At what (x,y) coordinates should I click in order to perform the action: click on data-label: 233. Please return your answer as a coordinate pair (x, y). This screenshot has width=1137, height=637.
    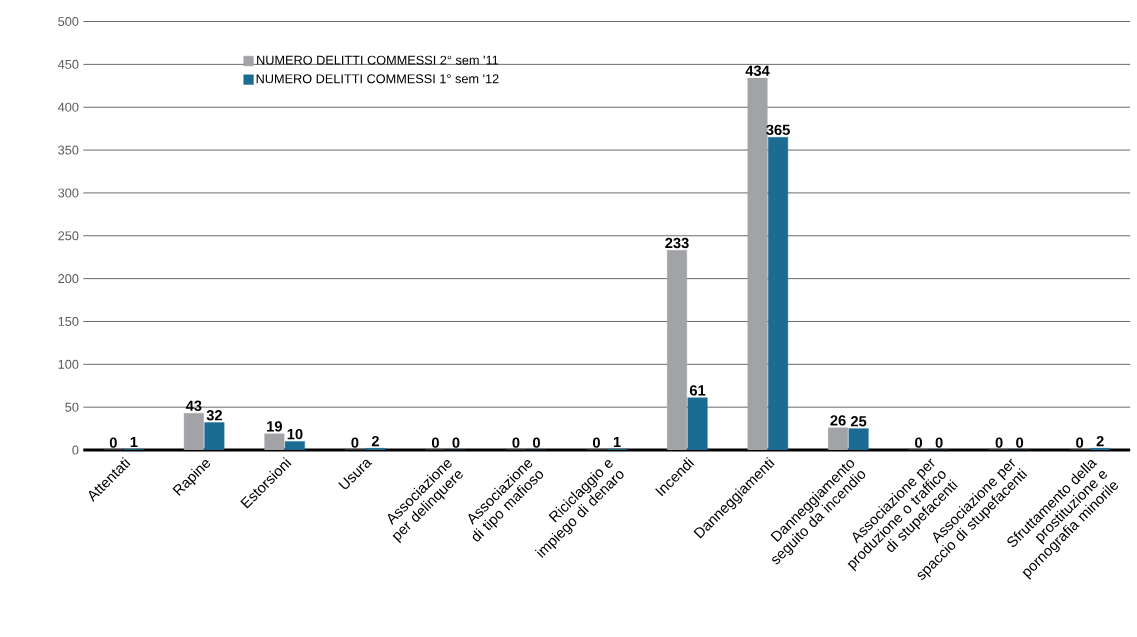
    Looking at the image, I should click on (677, 243).